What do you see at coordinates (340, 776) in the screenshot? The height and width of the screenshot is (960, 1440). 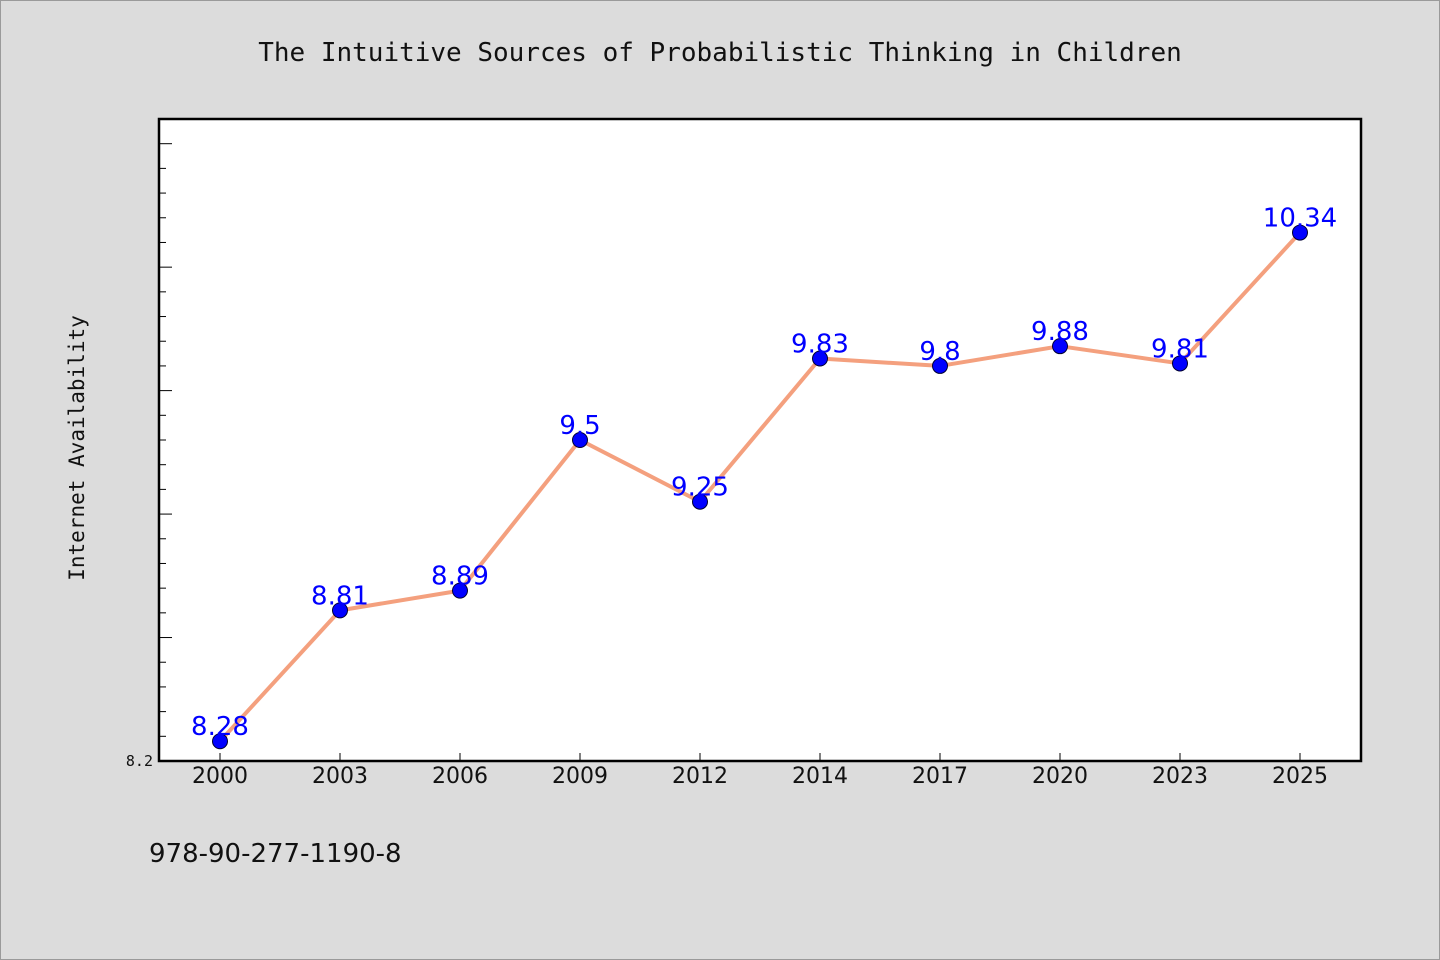 I see `x-tick-label: 2003` at bounding box center [340, 776].